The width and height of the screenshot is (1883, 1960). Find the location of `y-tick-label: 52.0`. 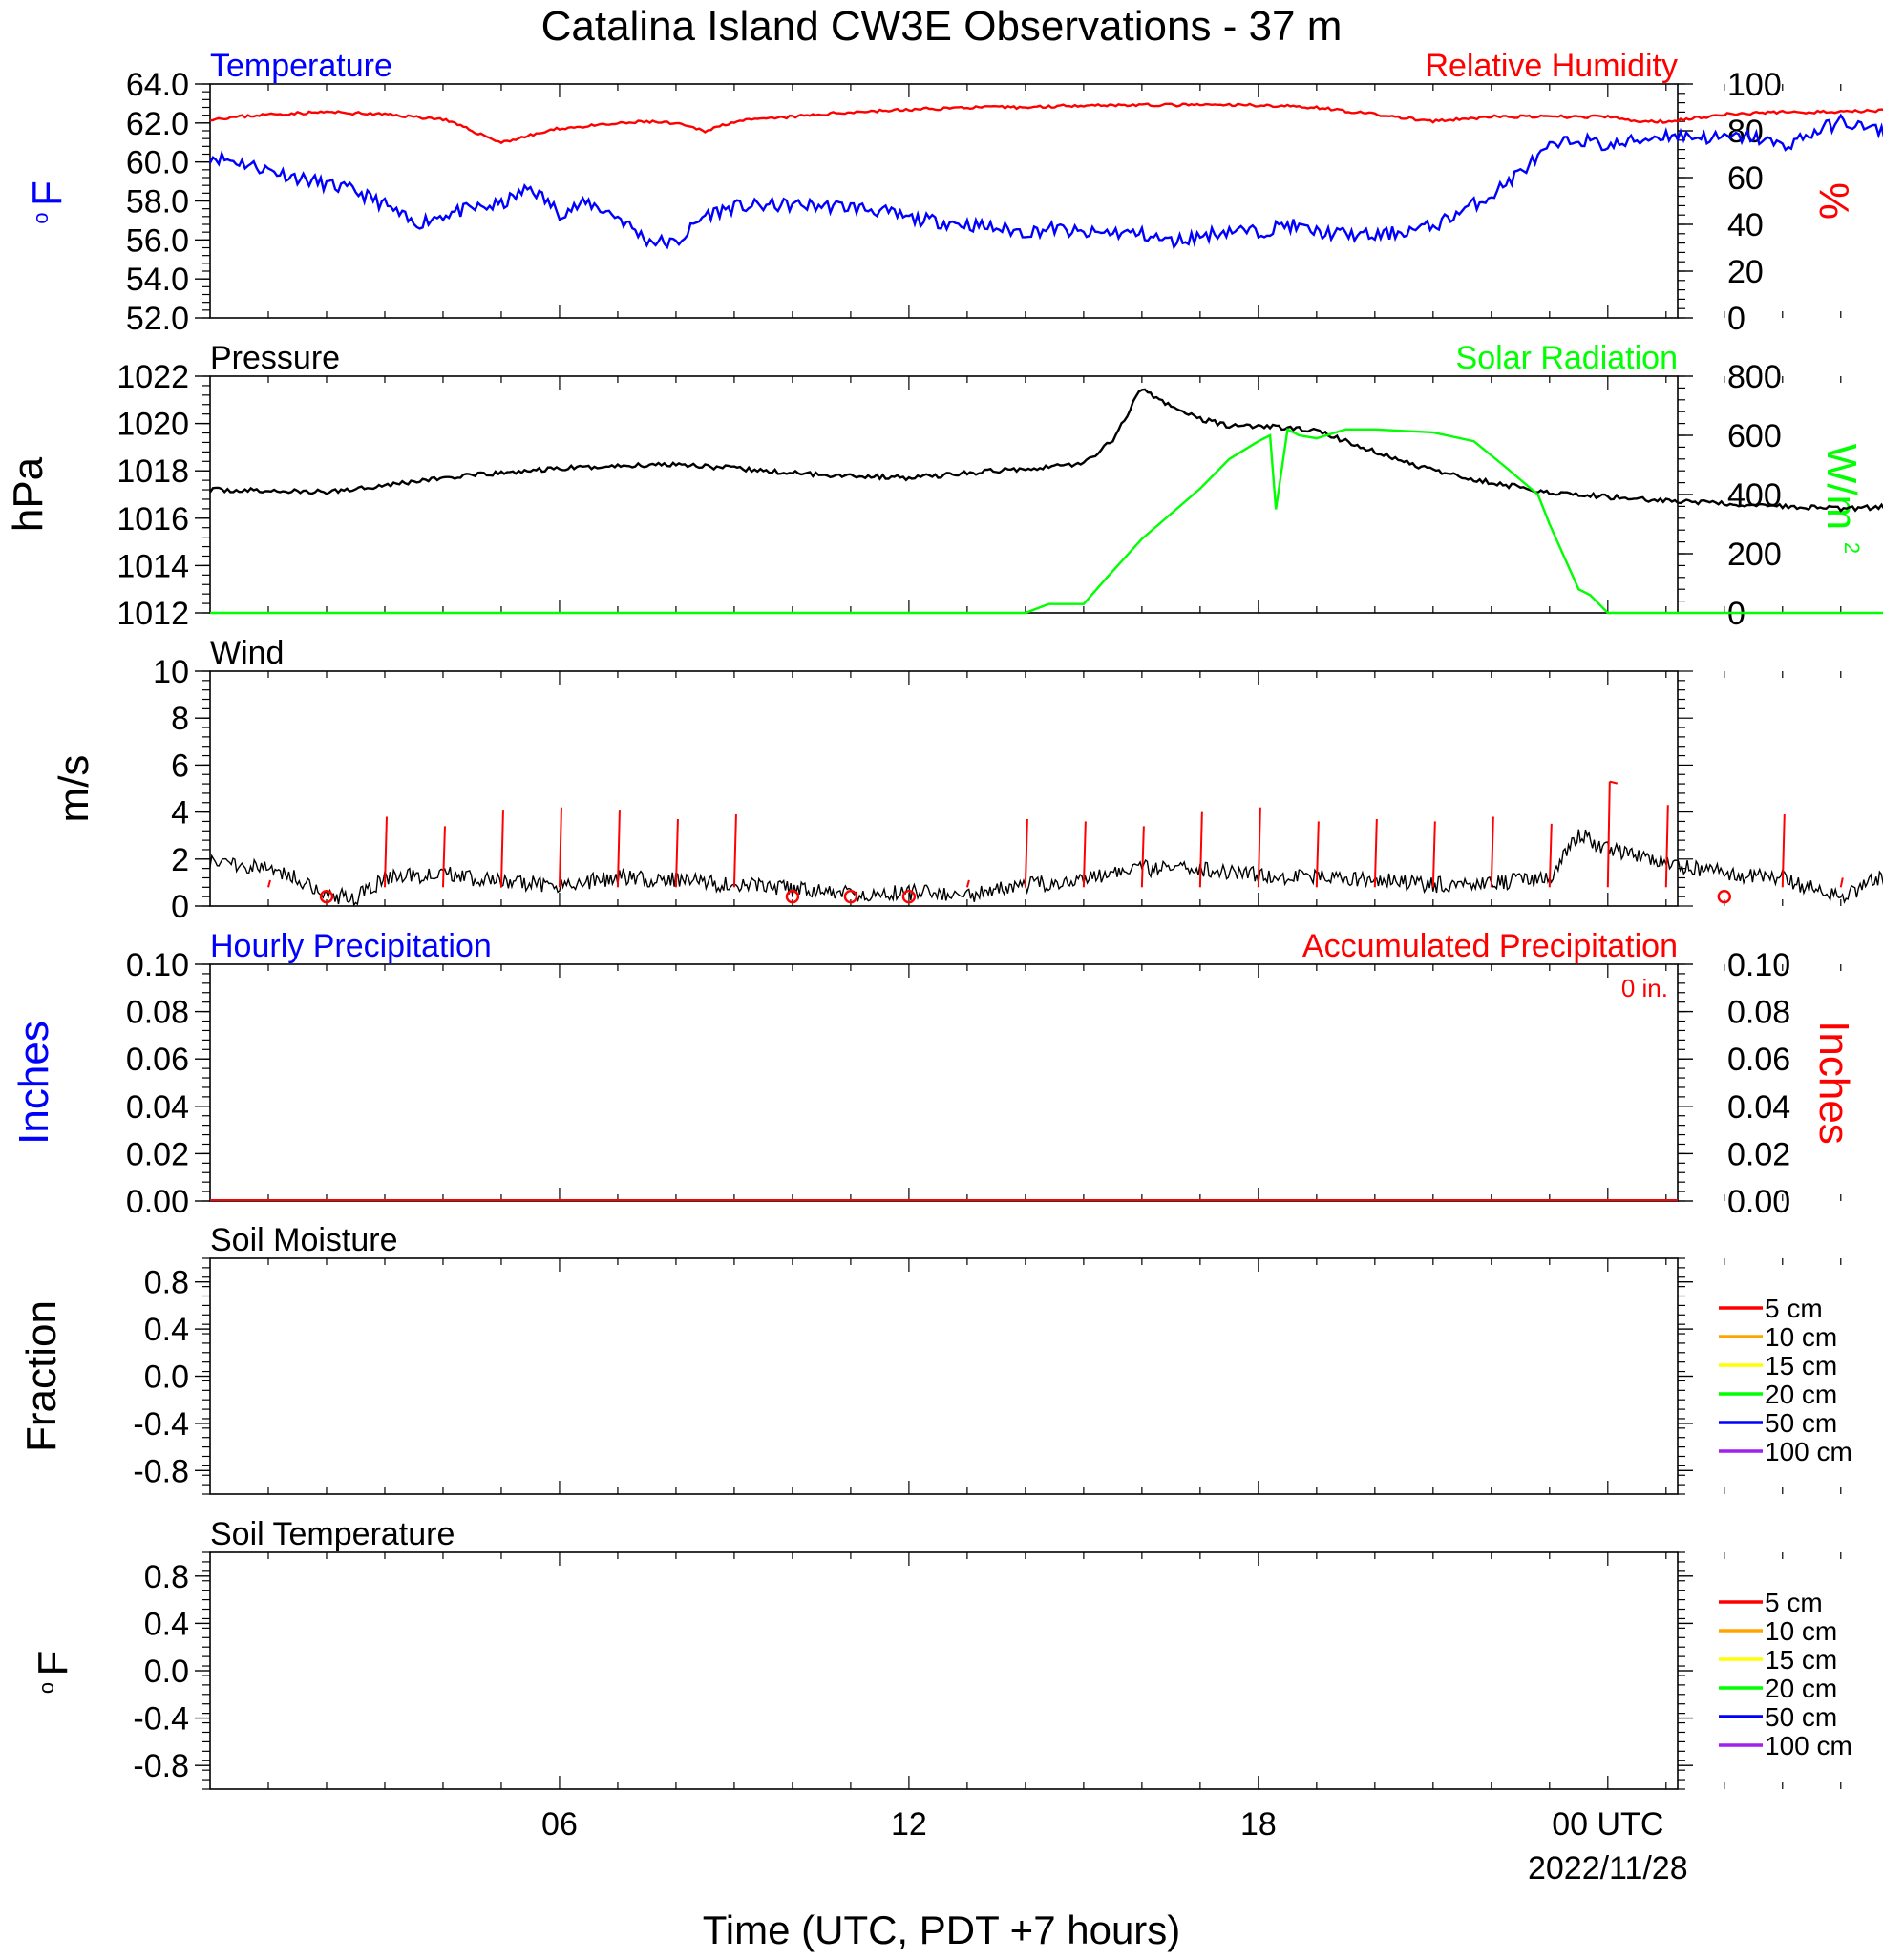

y-tick-label: 52.0 is located at coordinates (157, 319).